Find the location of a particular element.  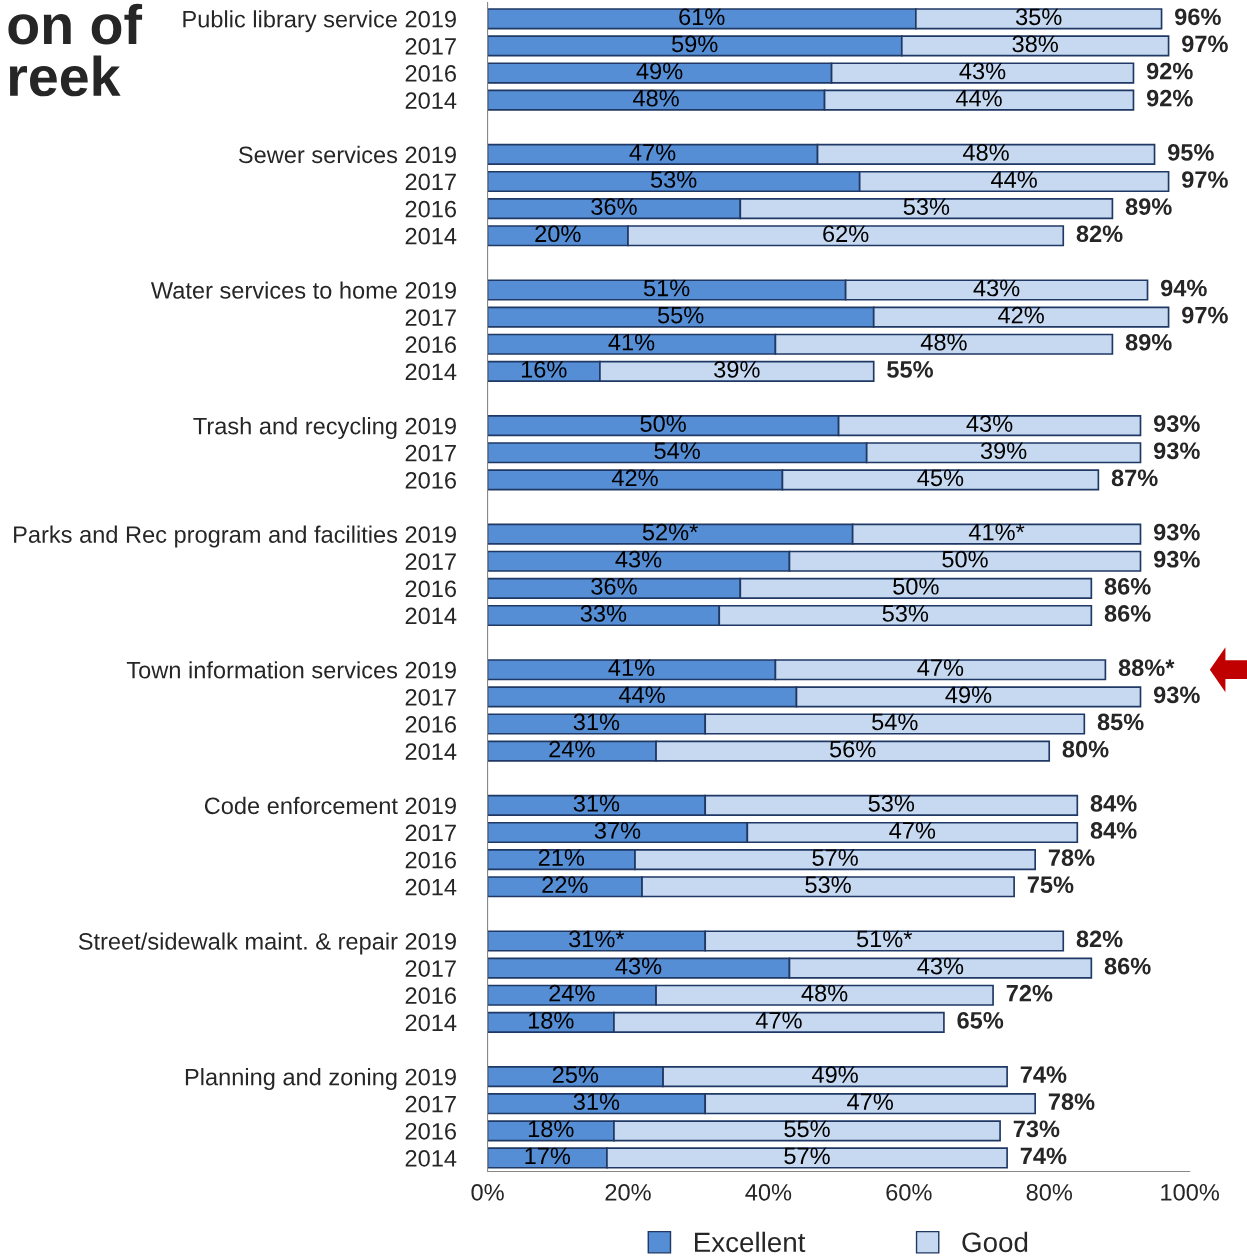

data-label: 39% is located at coordinates (737, 369).